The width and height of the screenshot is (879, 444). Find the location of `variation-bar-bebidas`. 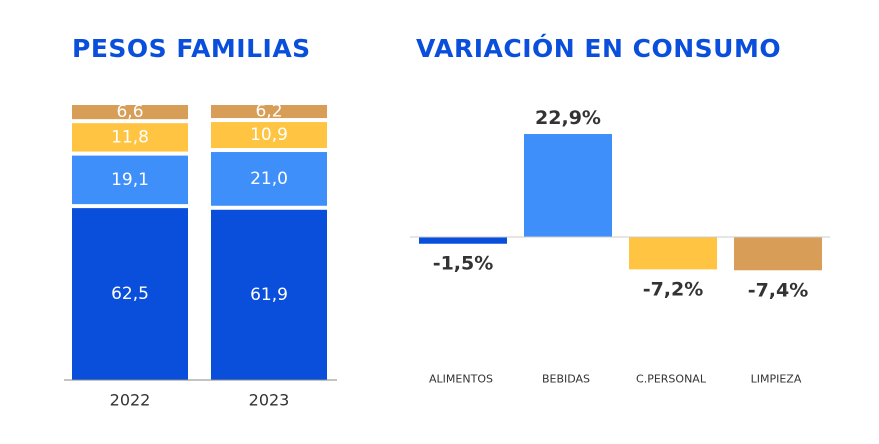

variation-bar-bebidas is located at coordinates (568, 185).